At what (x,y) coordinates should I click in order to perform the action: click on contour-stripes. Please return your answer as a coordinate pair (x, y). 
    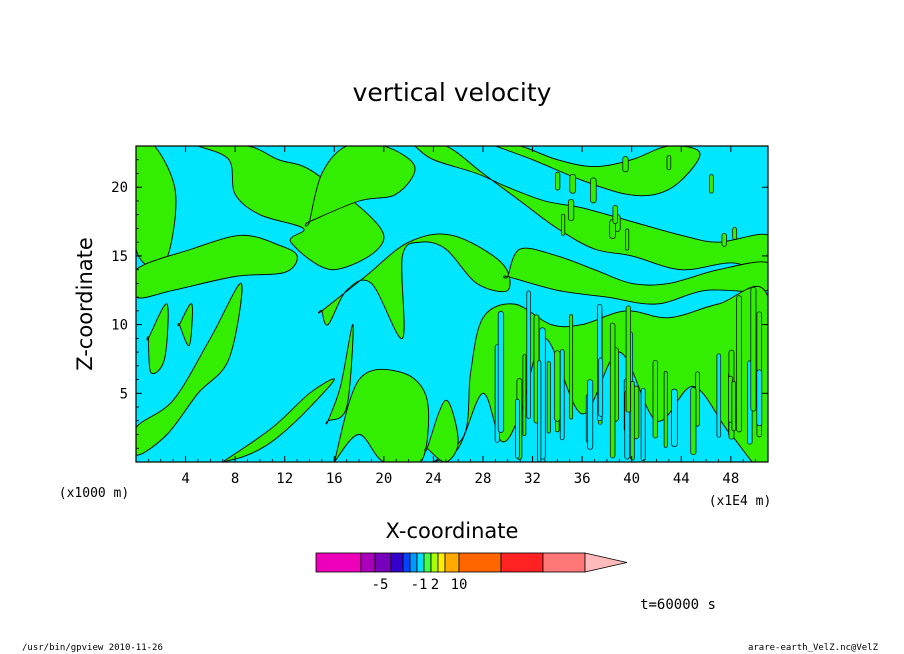
    Looking at the image, I should click on (628, 308).